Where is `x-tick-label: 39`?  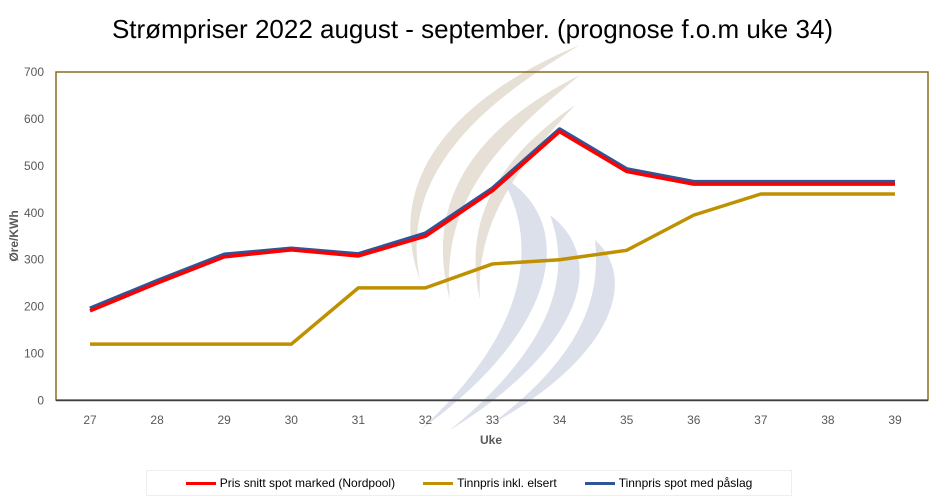 x-tick-label: 39 is located at coordinates (895, 420).